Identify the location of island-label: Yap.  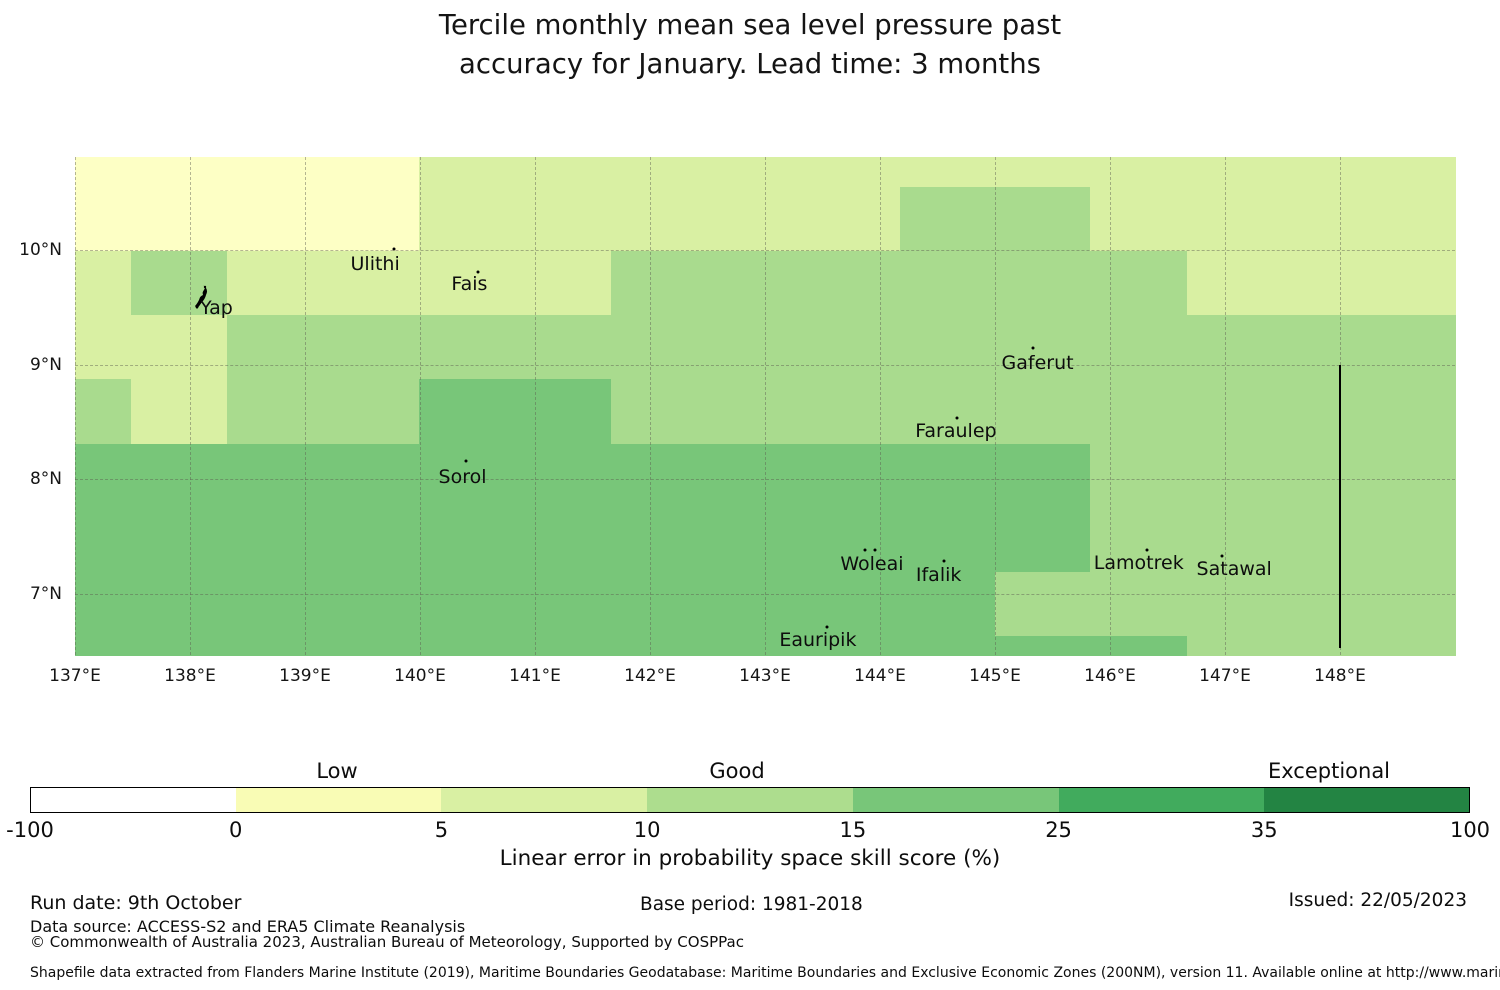
(216, 308).